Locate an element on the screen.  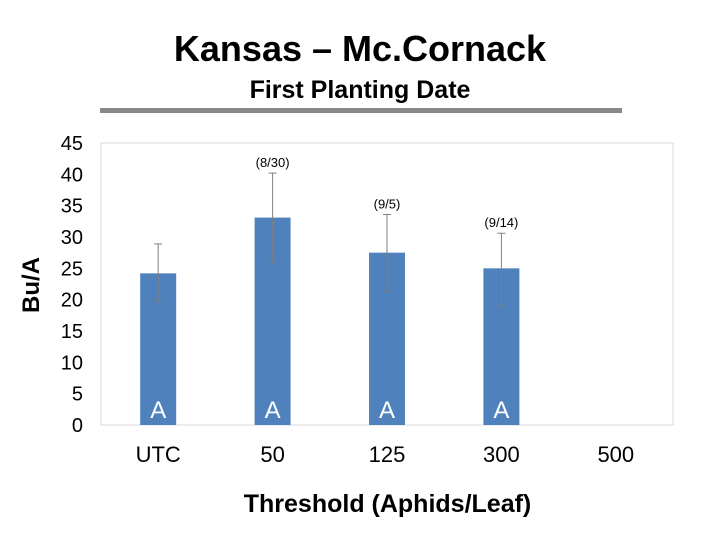
y-tick-label: 35 is located at coordinates (72, 207).